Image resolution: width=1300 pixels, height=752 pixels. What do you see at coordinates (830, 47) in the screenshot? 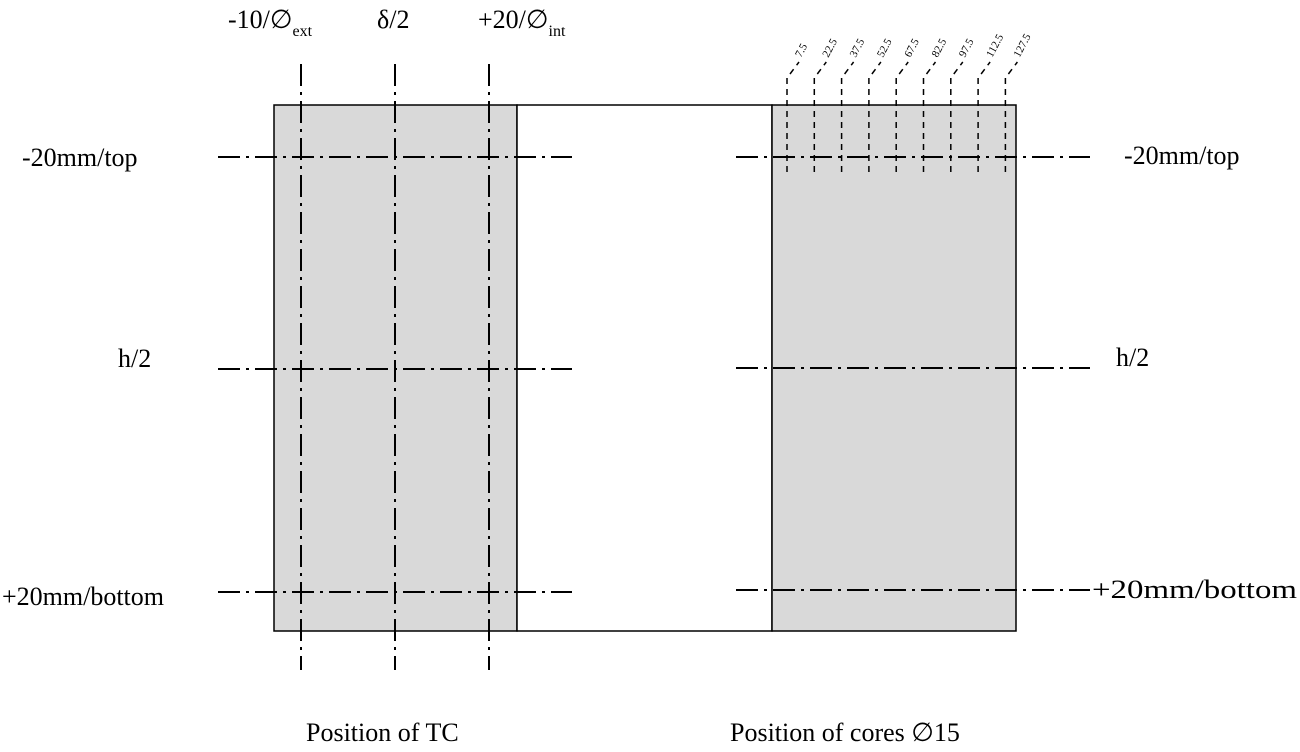
I see `core-label-2: 22.5` at bounding box center [830, 47].